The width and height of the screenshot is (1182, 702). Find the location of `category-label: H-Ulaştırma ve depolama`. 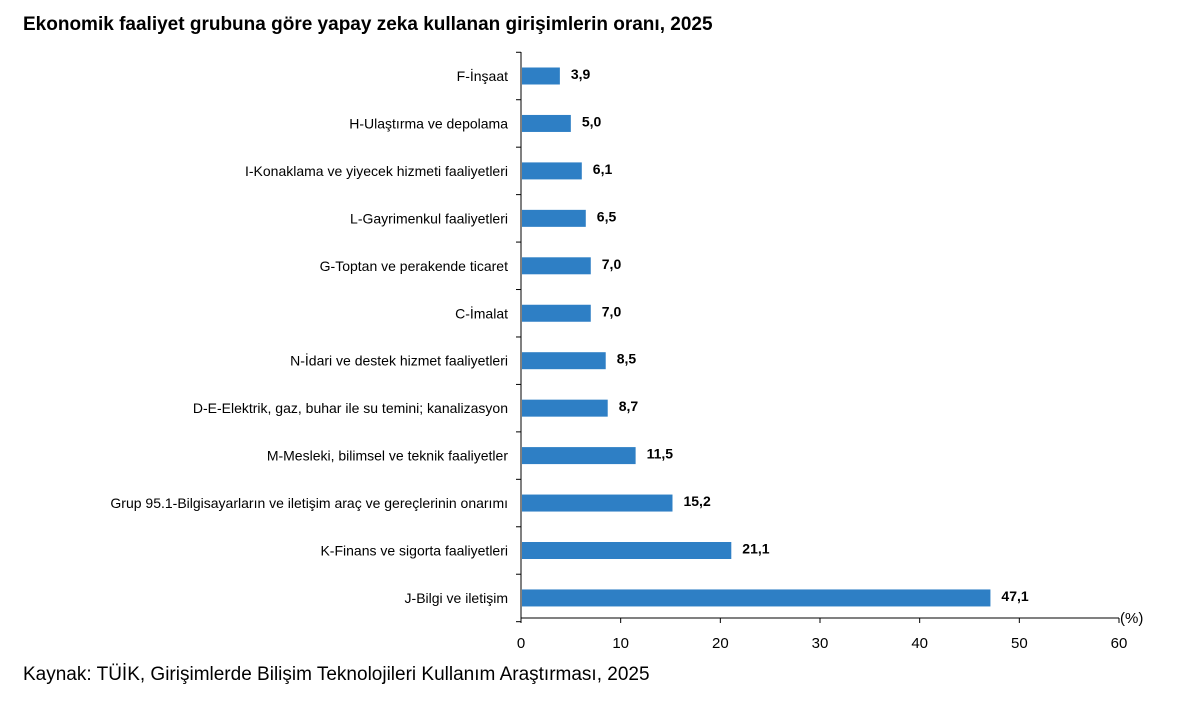

category-label: H-Ulaştırma ve depolama is located at coordinates (428, 123).